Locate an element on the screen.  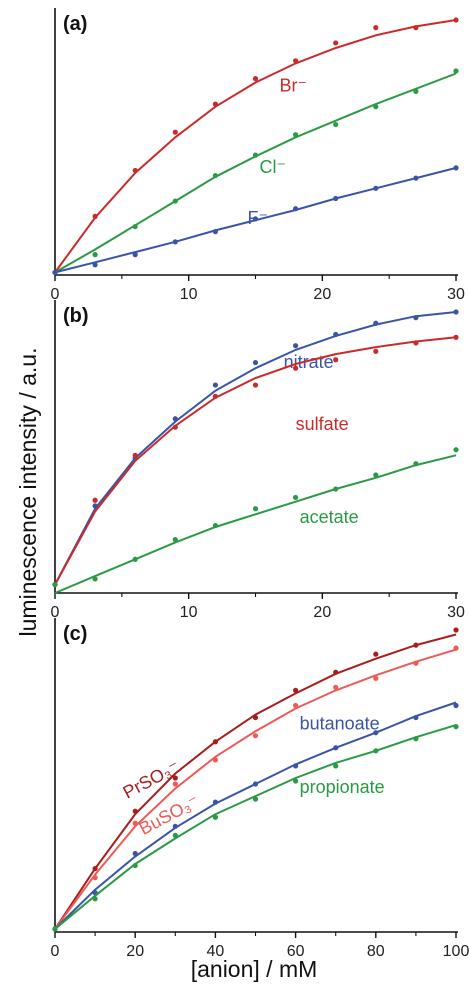
series-label: sulfate is located at coordinates (322, 424).